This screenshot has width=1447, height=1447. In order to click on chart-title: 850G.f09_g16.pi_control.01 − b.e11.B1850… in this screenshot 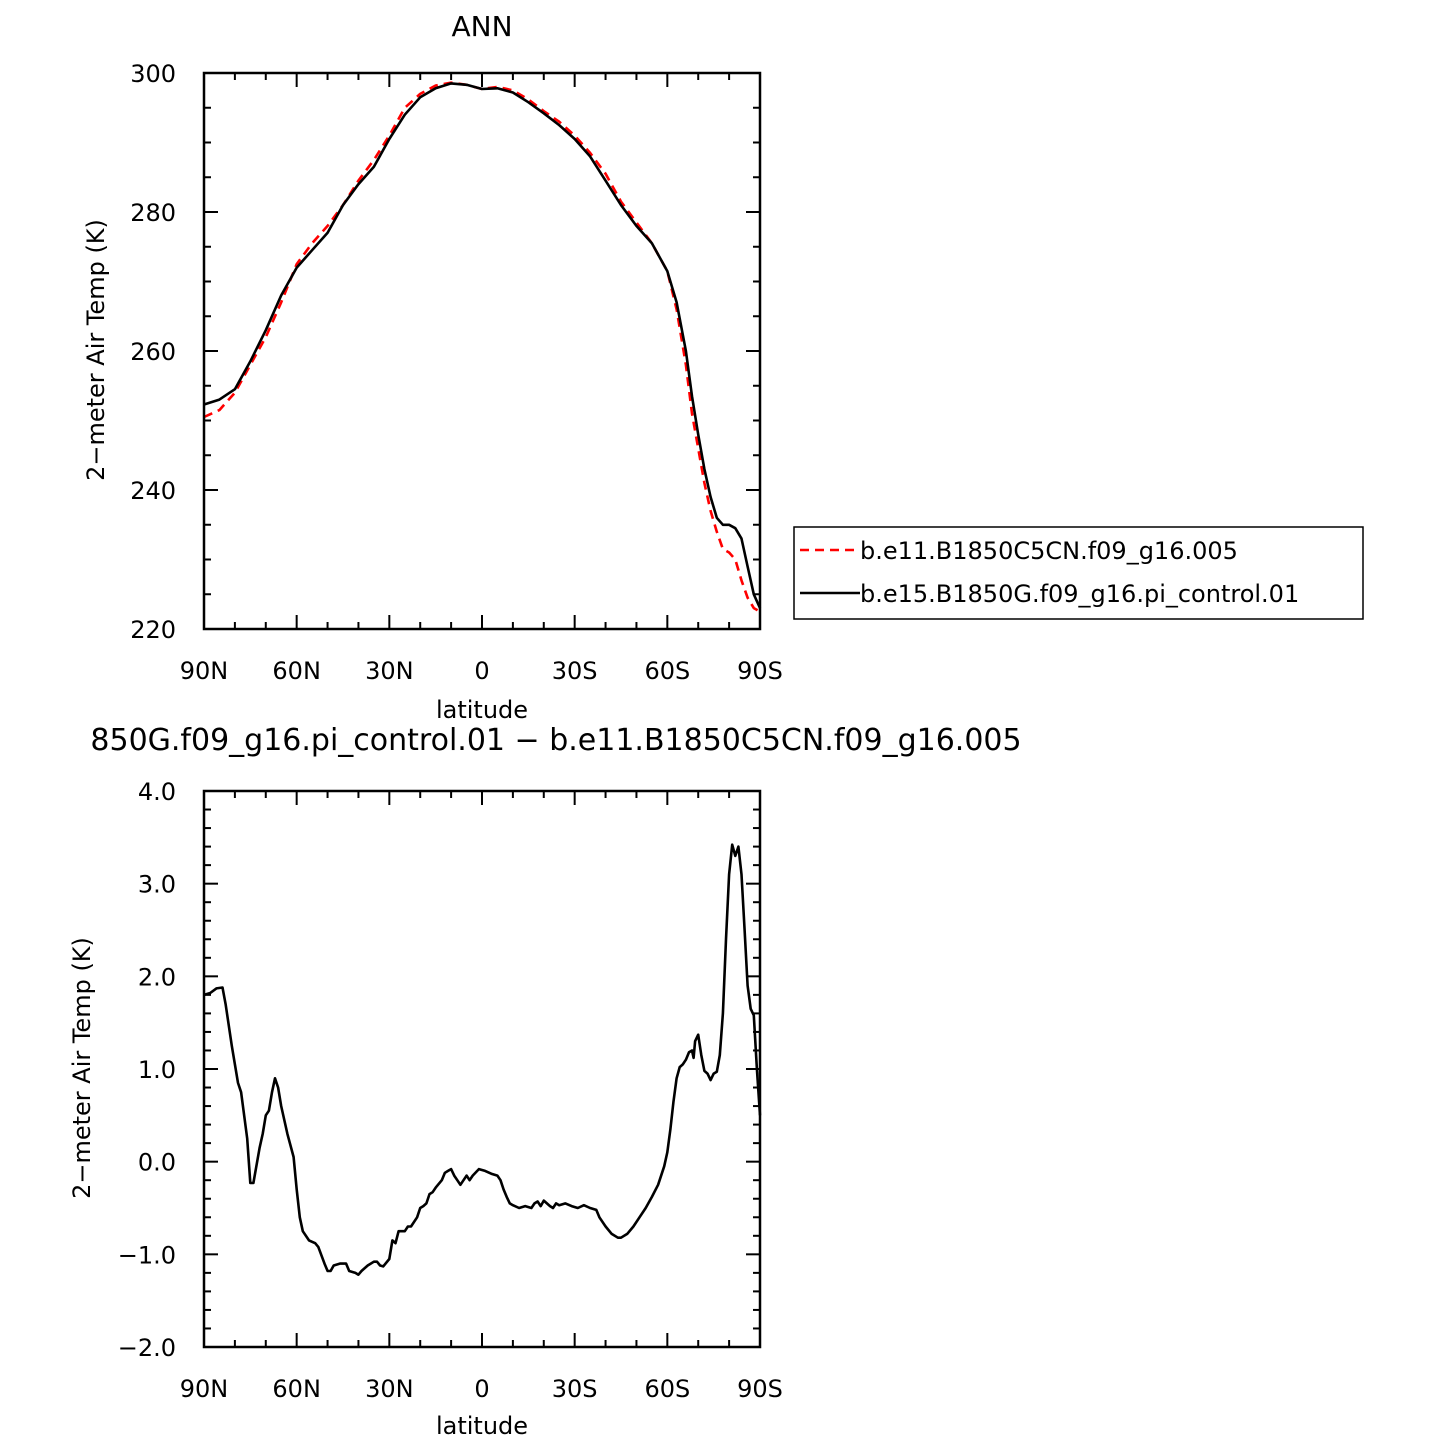, I will do `click(555, 740)`.